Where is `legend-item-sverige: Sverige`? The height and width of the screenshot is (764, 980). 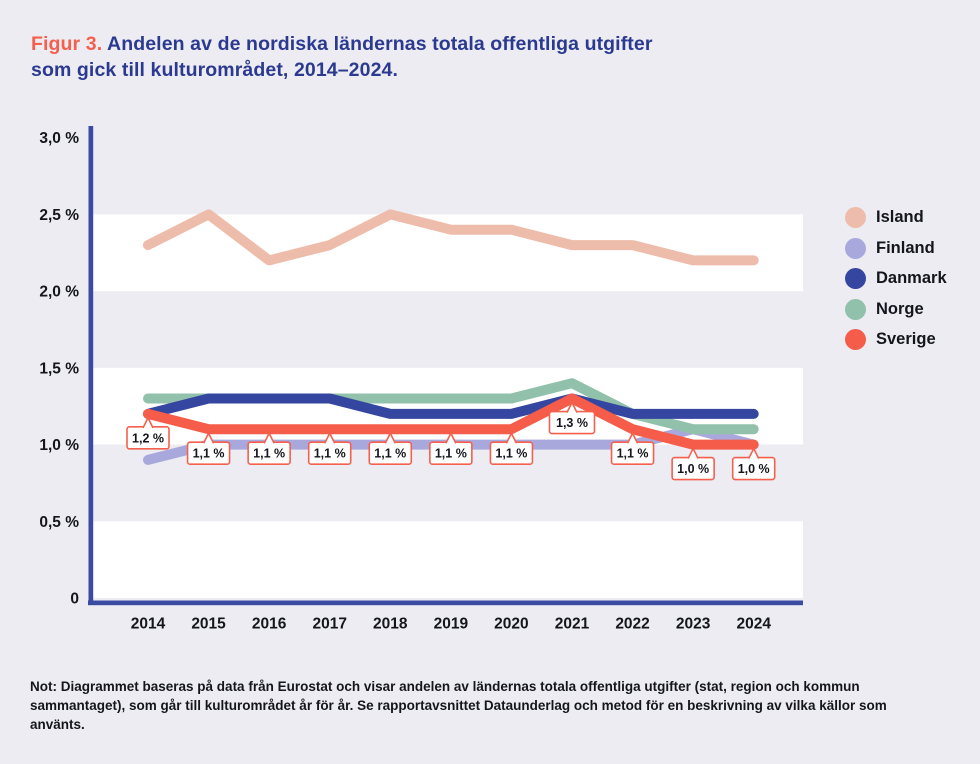 legend-item-sverige: Sverige is located at coordinates (896, 339).